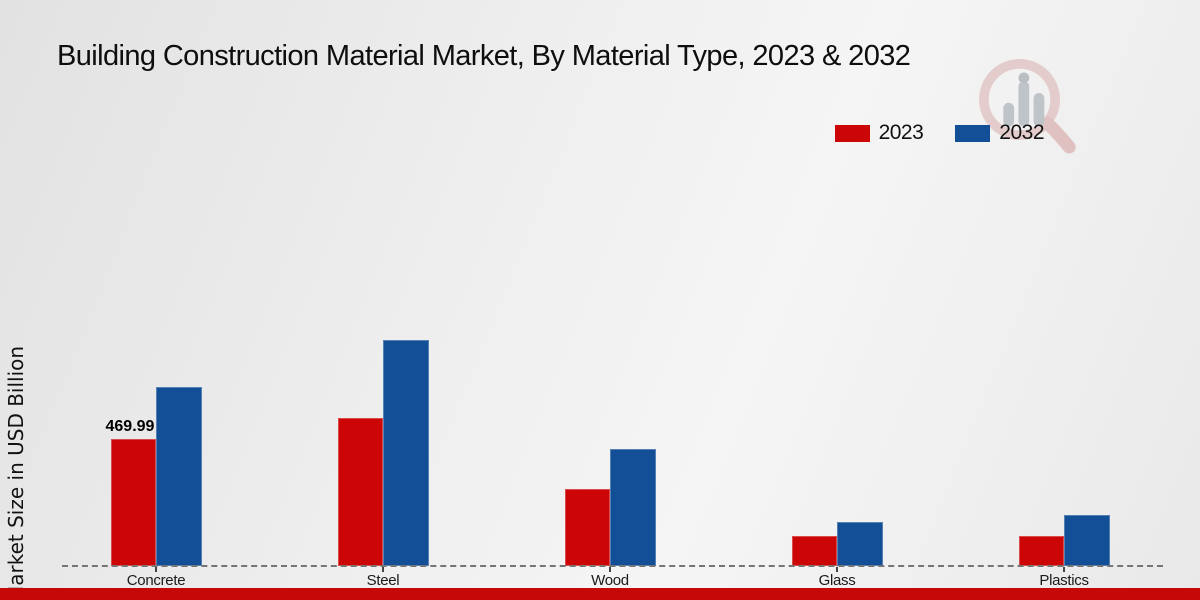  Describe the element at coordinates (156, 569) in the screenshot. I see `x-axis-tick-concrete` at that location.